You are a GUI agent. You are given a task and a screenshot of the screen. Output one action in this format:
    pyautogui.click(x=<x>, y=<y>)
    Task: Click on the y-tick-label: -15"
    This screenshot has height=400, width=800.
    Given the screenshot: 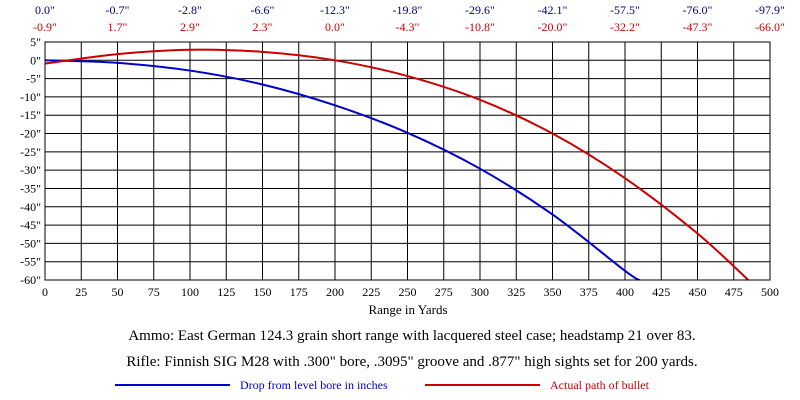 What is the action you would take?
    pyautogui.click(x=30, y=115)
    